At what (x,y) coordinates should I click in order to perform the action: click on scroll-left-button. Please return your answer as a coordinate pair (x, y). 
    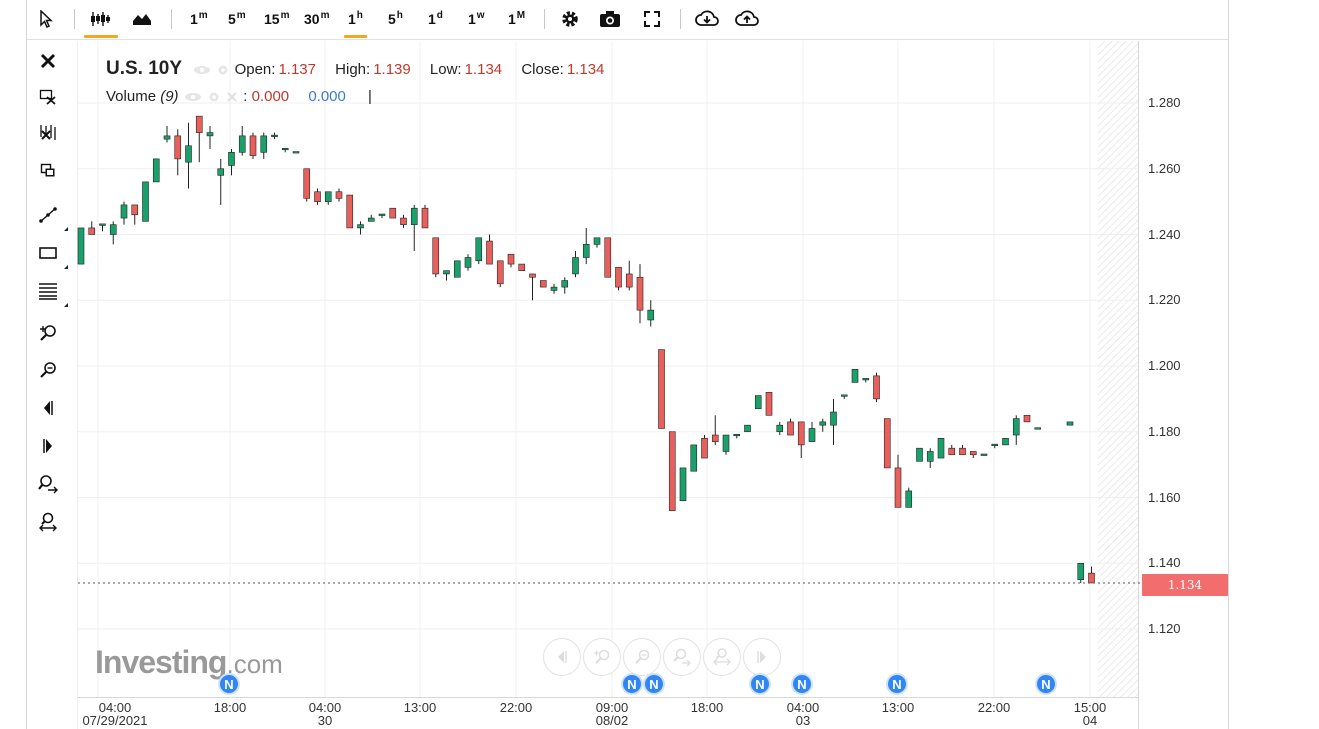
    Looking at the image, I should click on (562, 657).